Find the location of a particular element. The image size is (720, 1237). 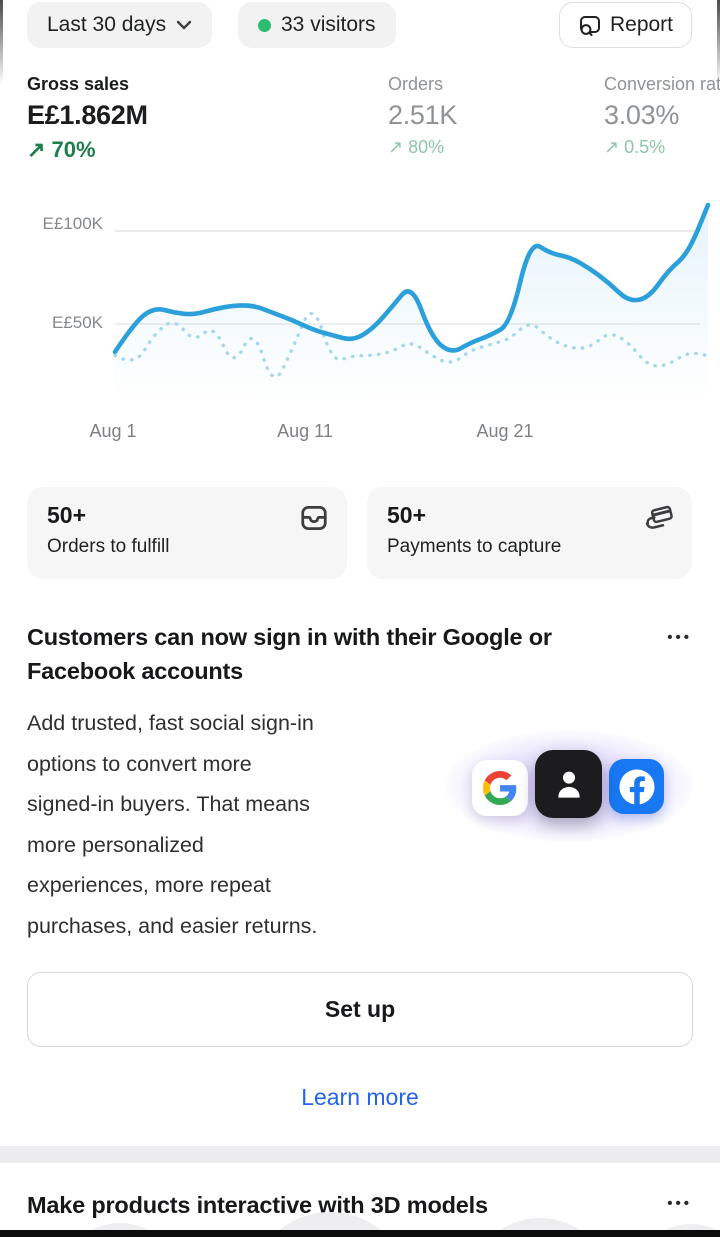

metric-gross-sales: Gross sales E£1.862M ↗ 70% is located at coordinates (87, 118).